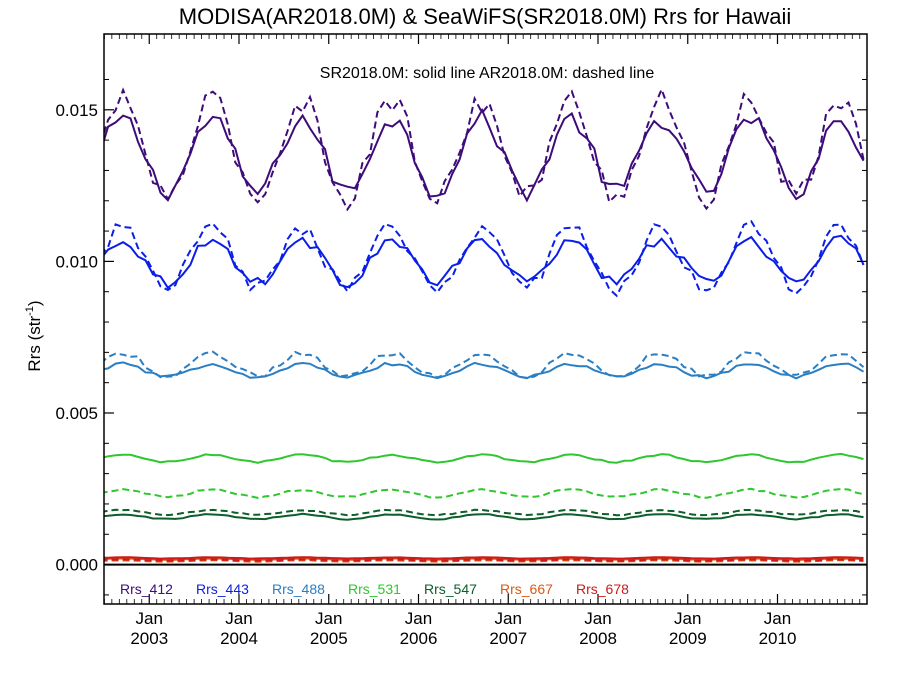 The width and height of the screenshot is (900, 675). I want to click on series-Rrs_443-dashed, so click(484, 259).